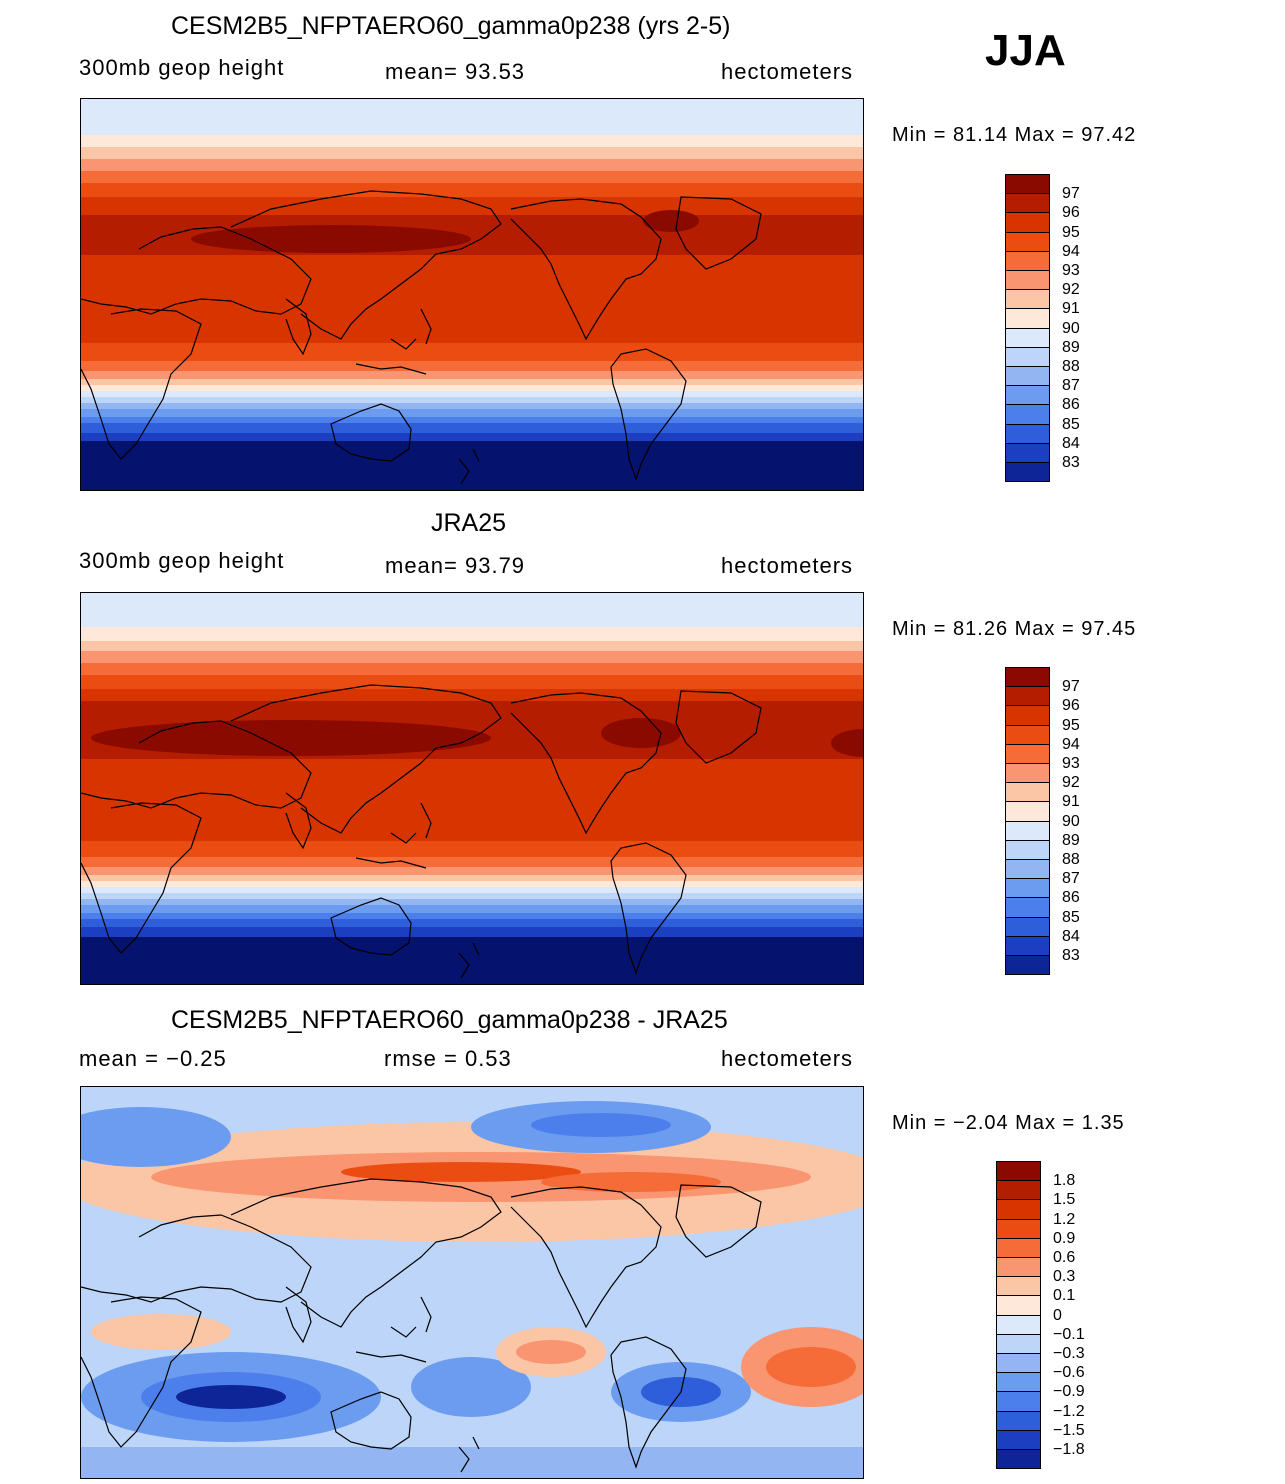  What do you see at coordinates (1071, 898) in the screenshot?
I see `panel-2-colorbar-label: 86` at bounding box center [1071, 898].